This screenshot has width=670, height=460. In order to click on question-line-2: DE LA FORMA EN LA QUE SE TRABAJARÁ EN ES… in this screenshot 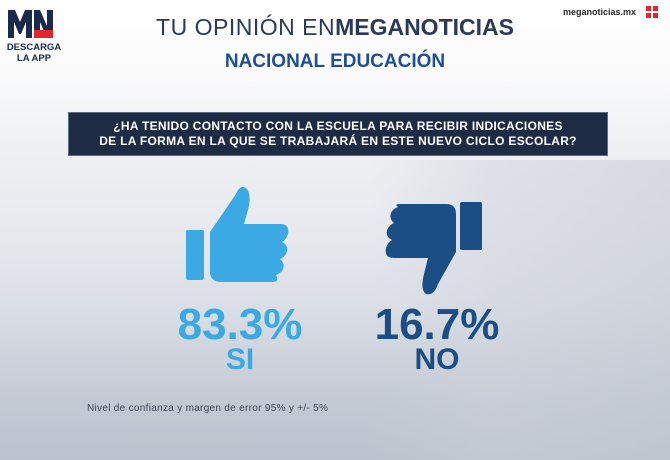, I will do `click(338, 141)`.